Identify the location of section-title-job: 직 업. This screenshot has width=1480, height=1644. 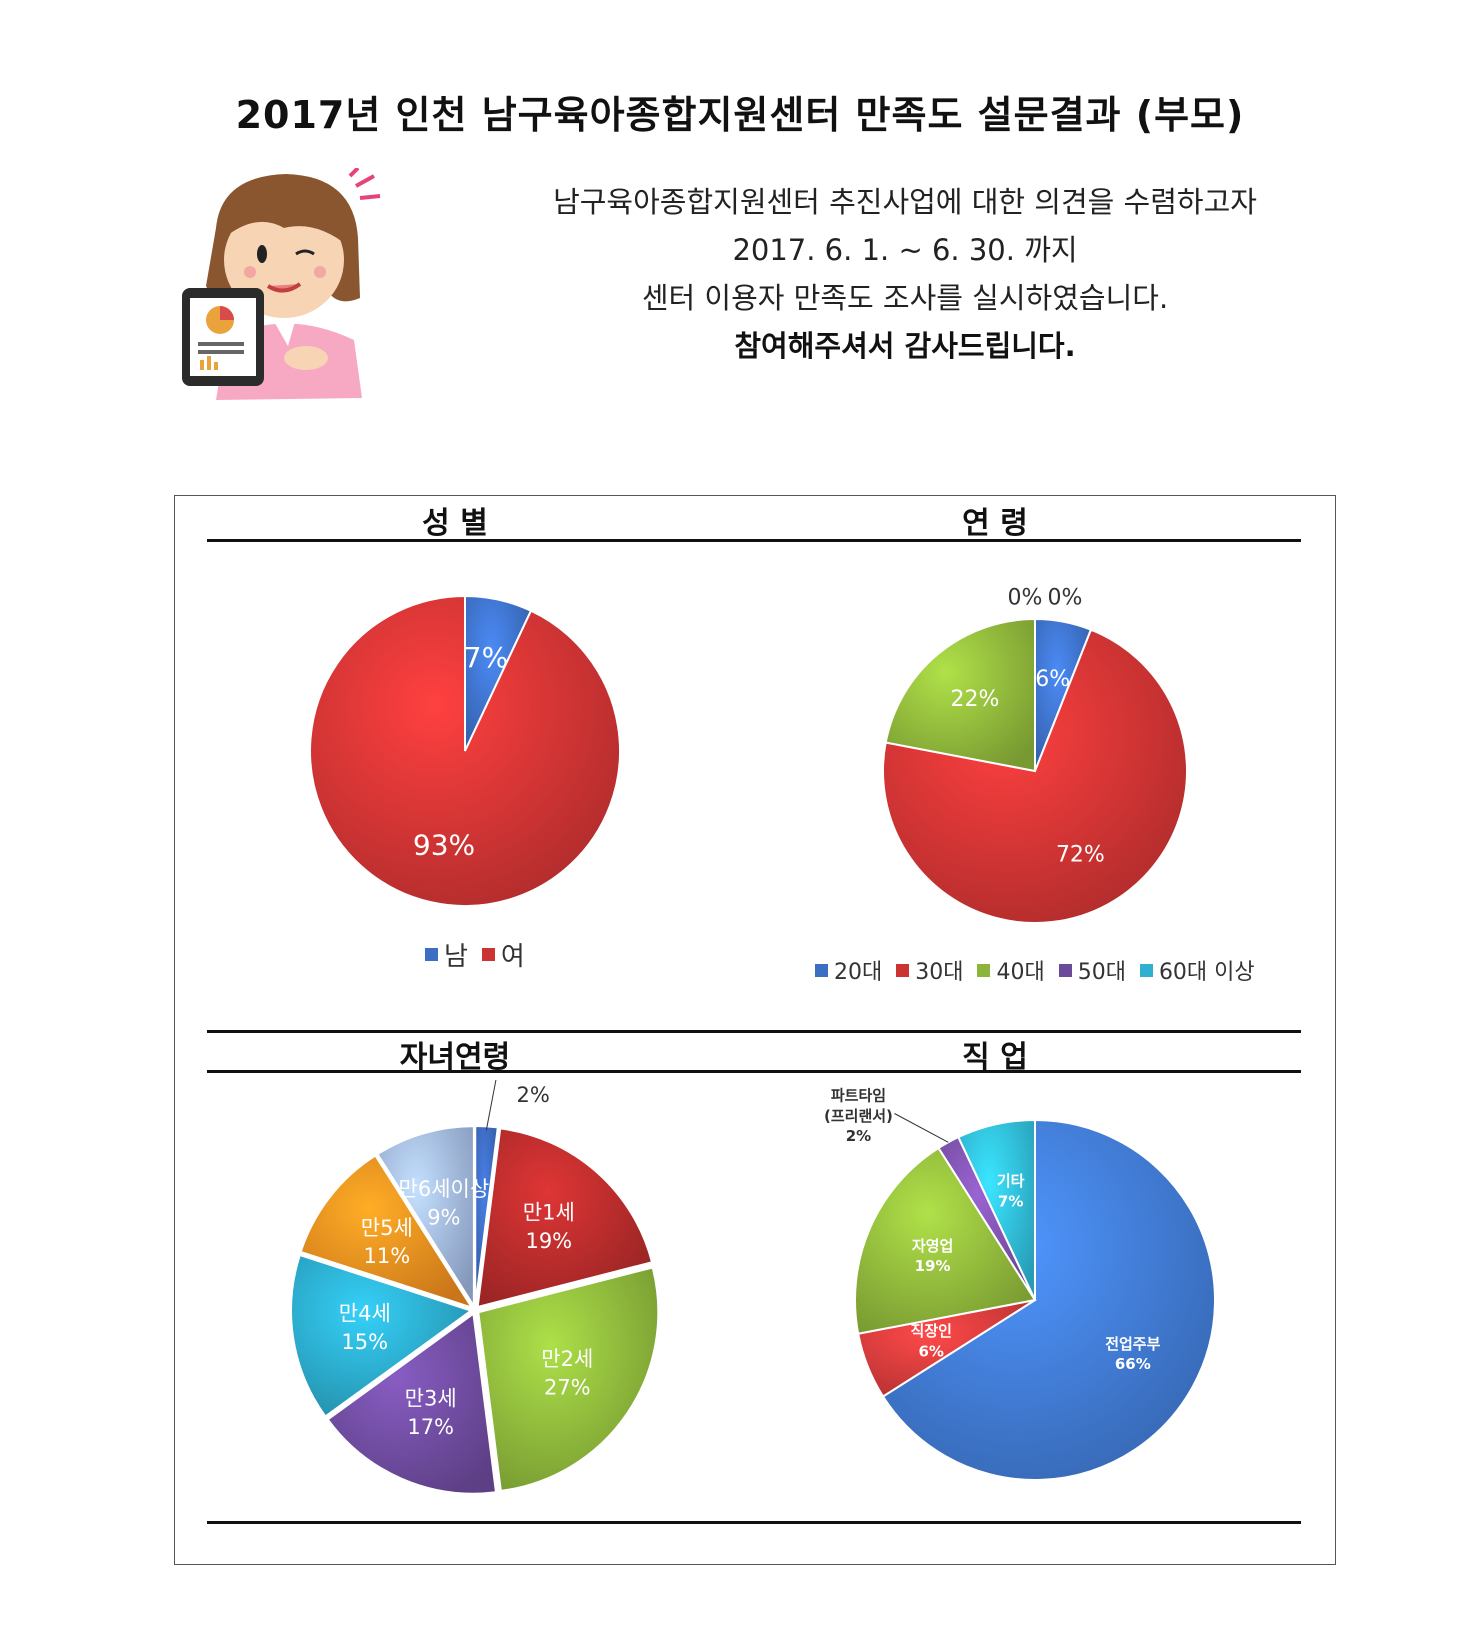
(995, 1057).